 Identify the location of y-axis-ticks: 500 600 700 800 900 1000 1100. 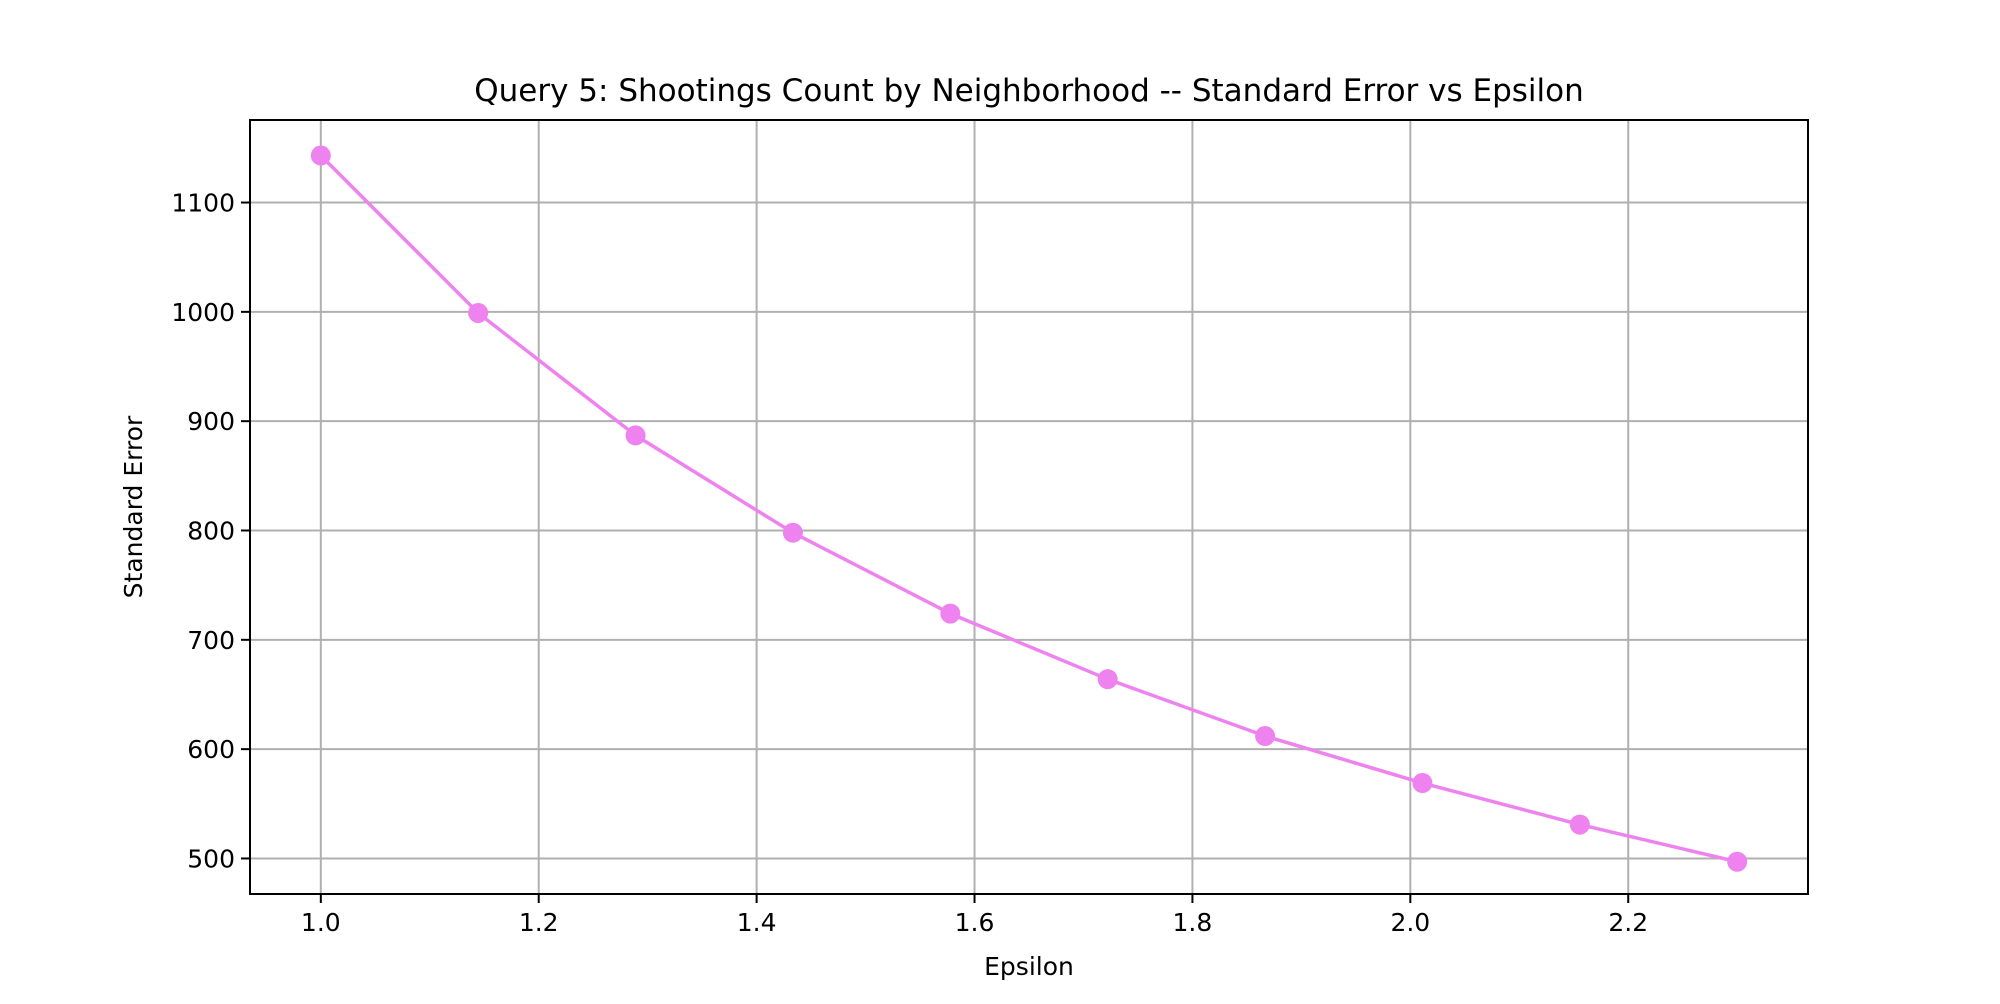
(210, 531).